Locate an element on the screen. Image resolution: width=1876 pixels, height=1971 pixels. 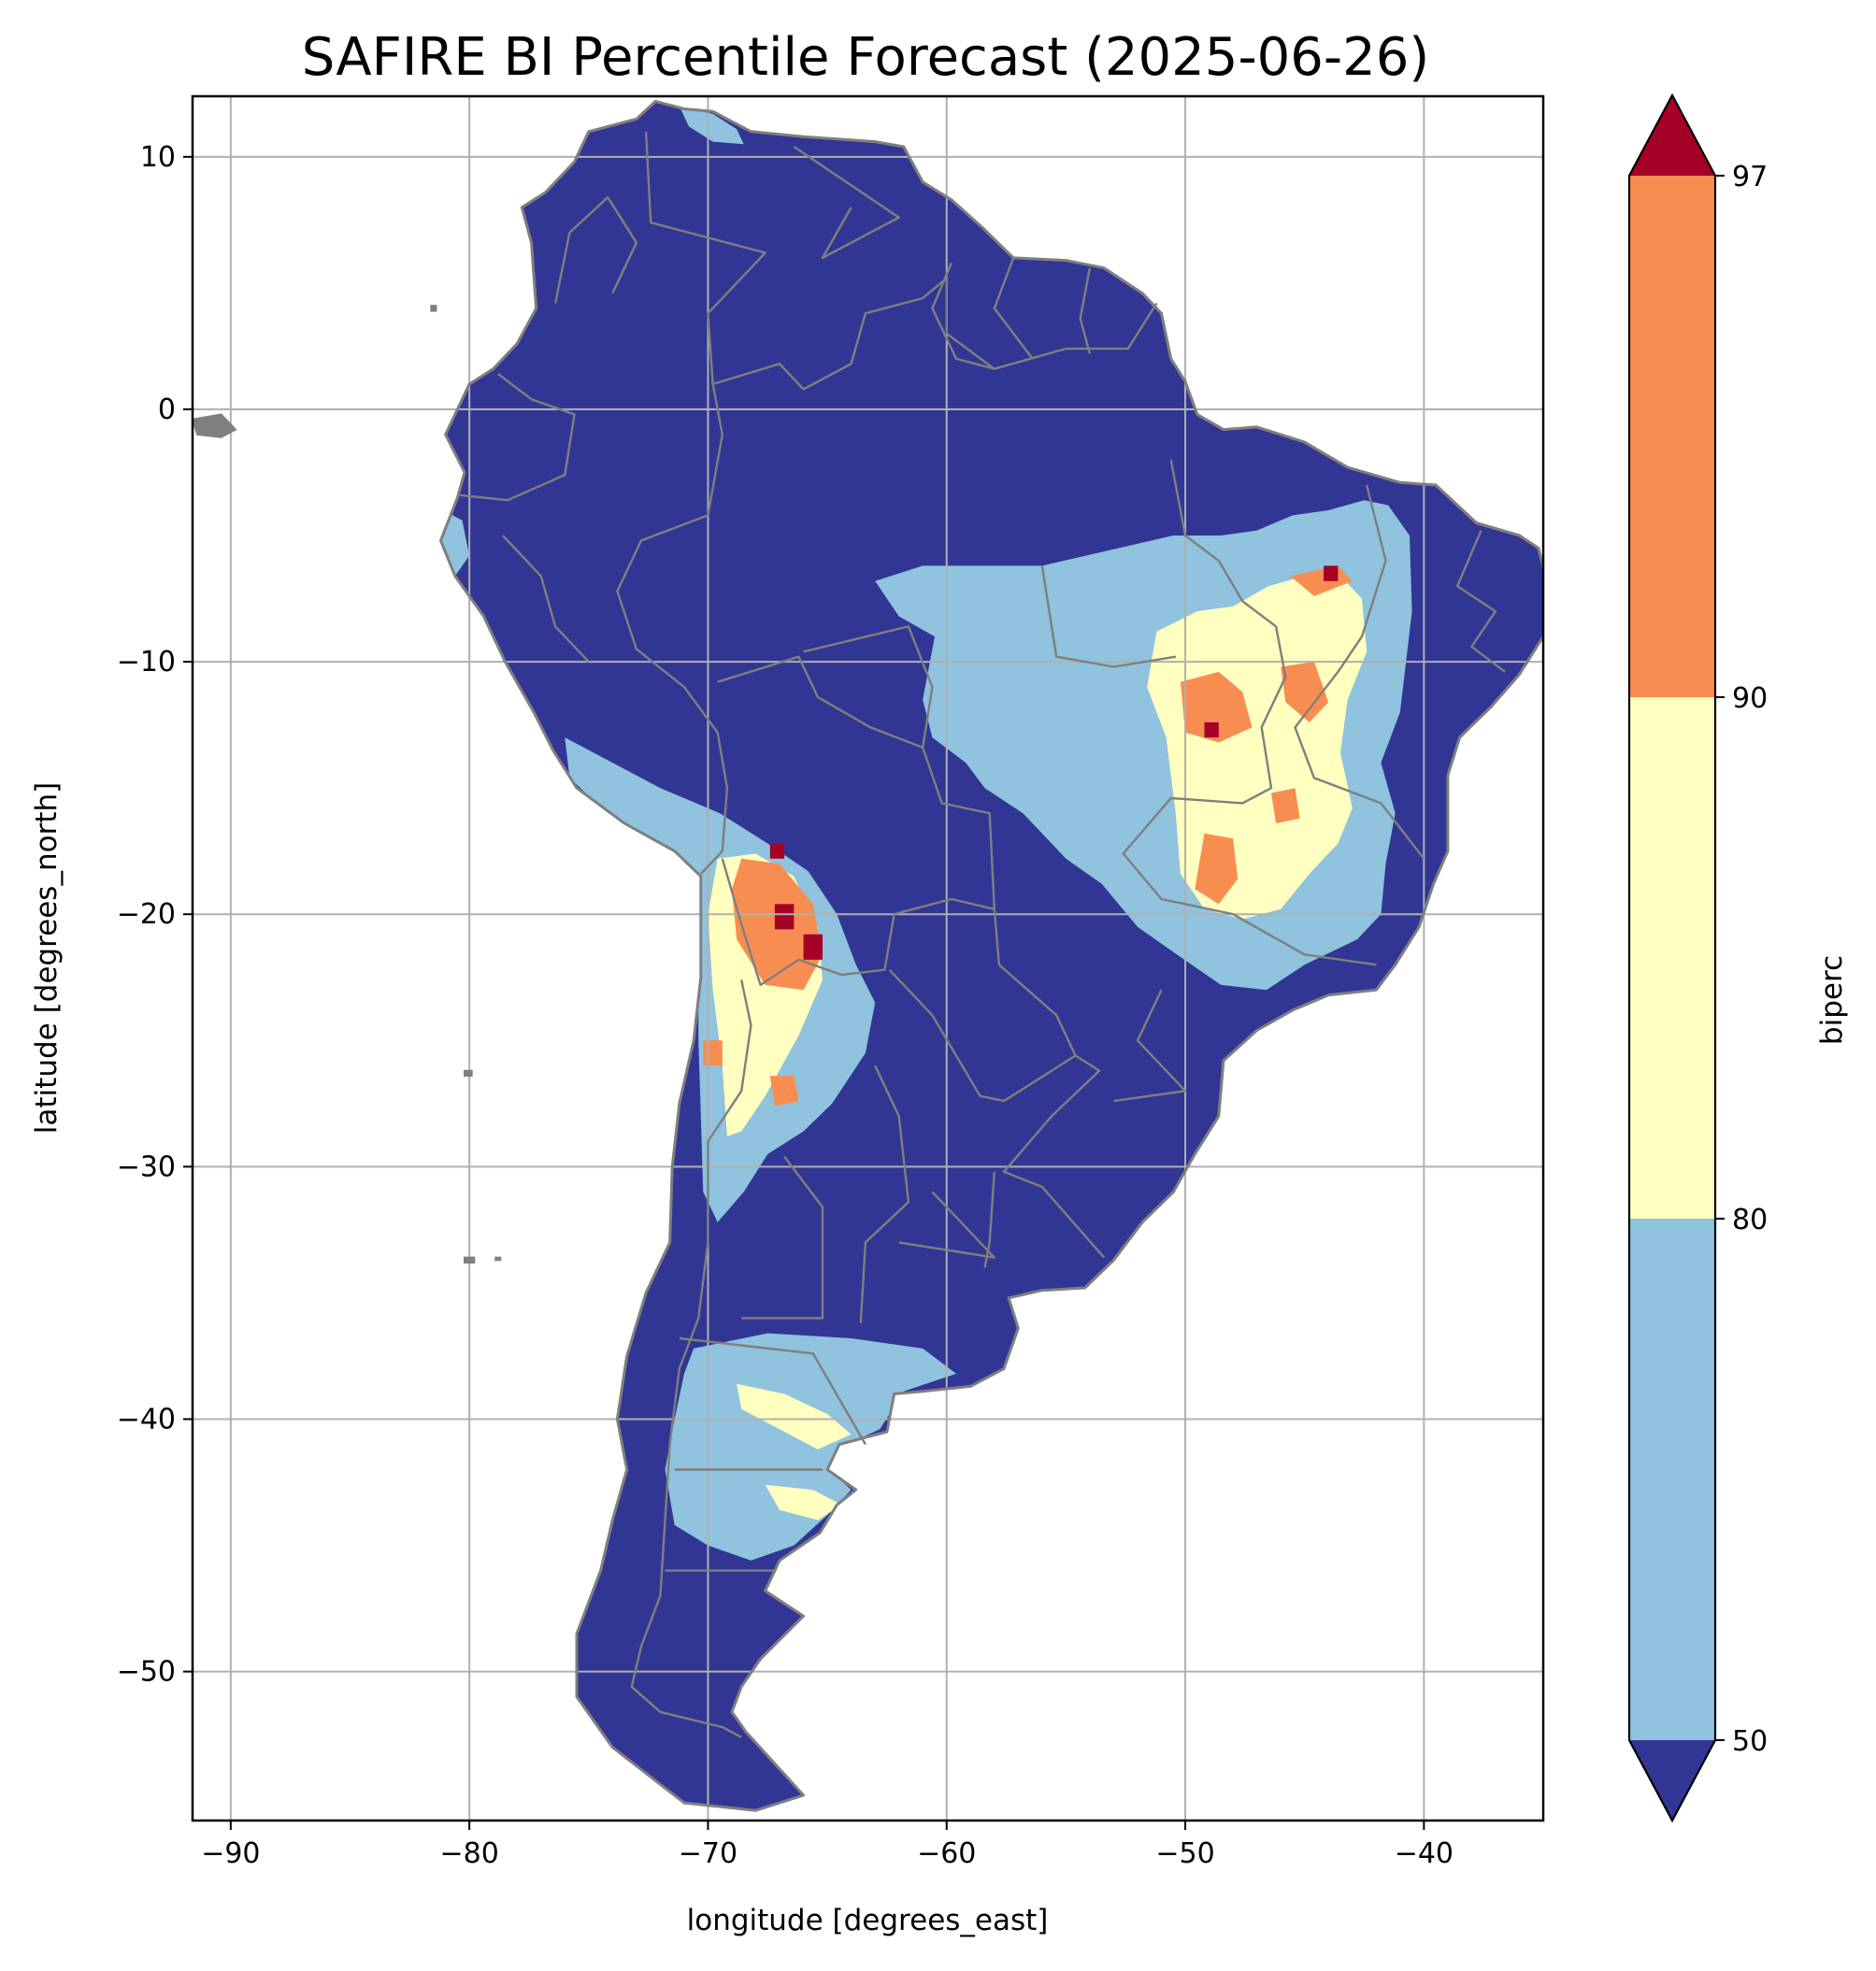
colorbar: 50 80 90 97 is located at coordinates (1697, 958).